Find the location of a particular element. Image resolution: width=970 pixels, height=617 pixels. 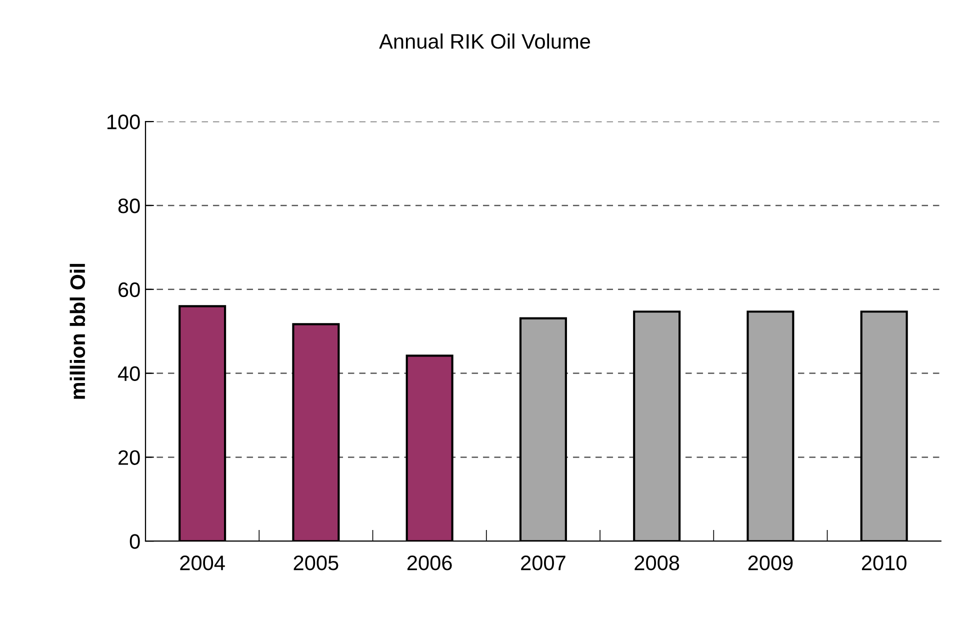

y-tick-label: 40 is located at coordinates (129, 374).